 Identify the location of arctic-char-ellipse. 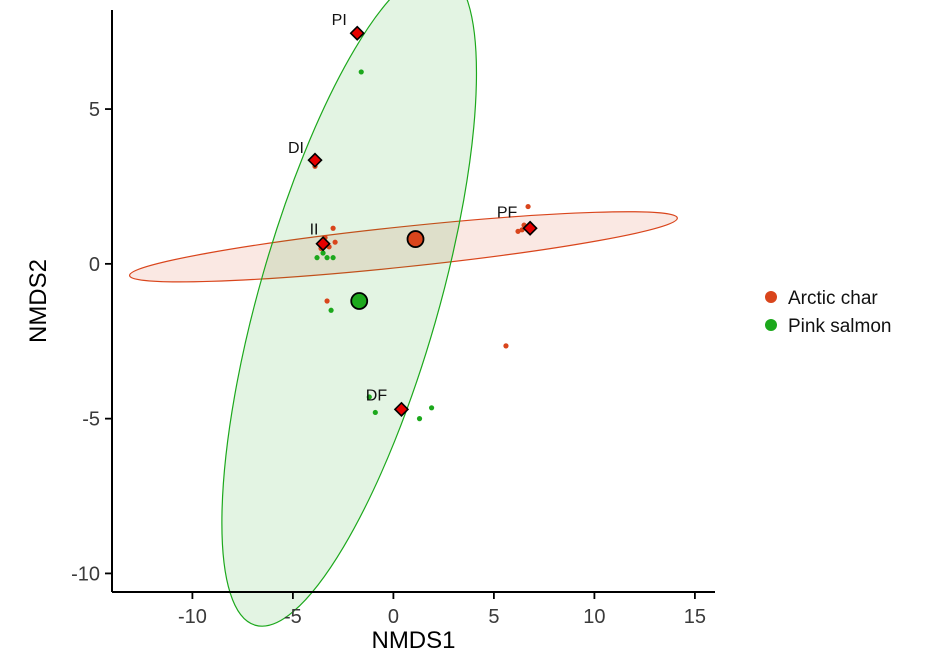
(403, 247).